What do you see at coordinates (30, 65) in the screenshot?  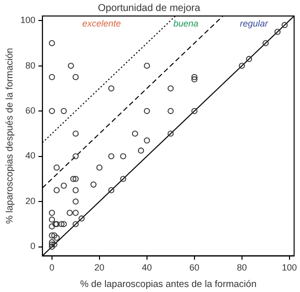 I see `y-tick-label: 80` at bounding box center [30, 65].